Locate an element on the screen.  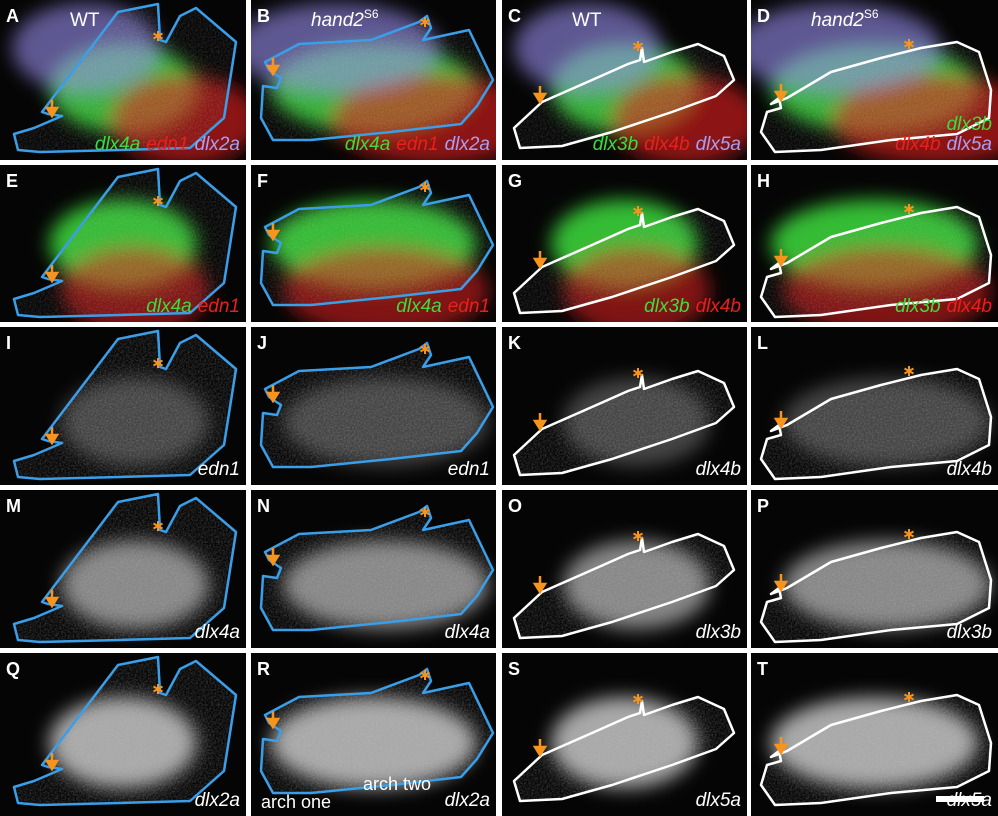
gene-label: dlx4a edn1 is located at coordinates (193, 306).